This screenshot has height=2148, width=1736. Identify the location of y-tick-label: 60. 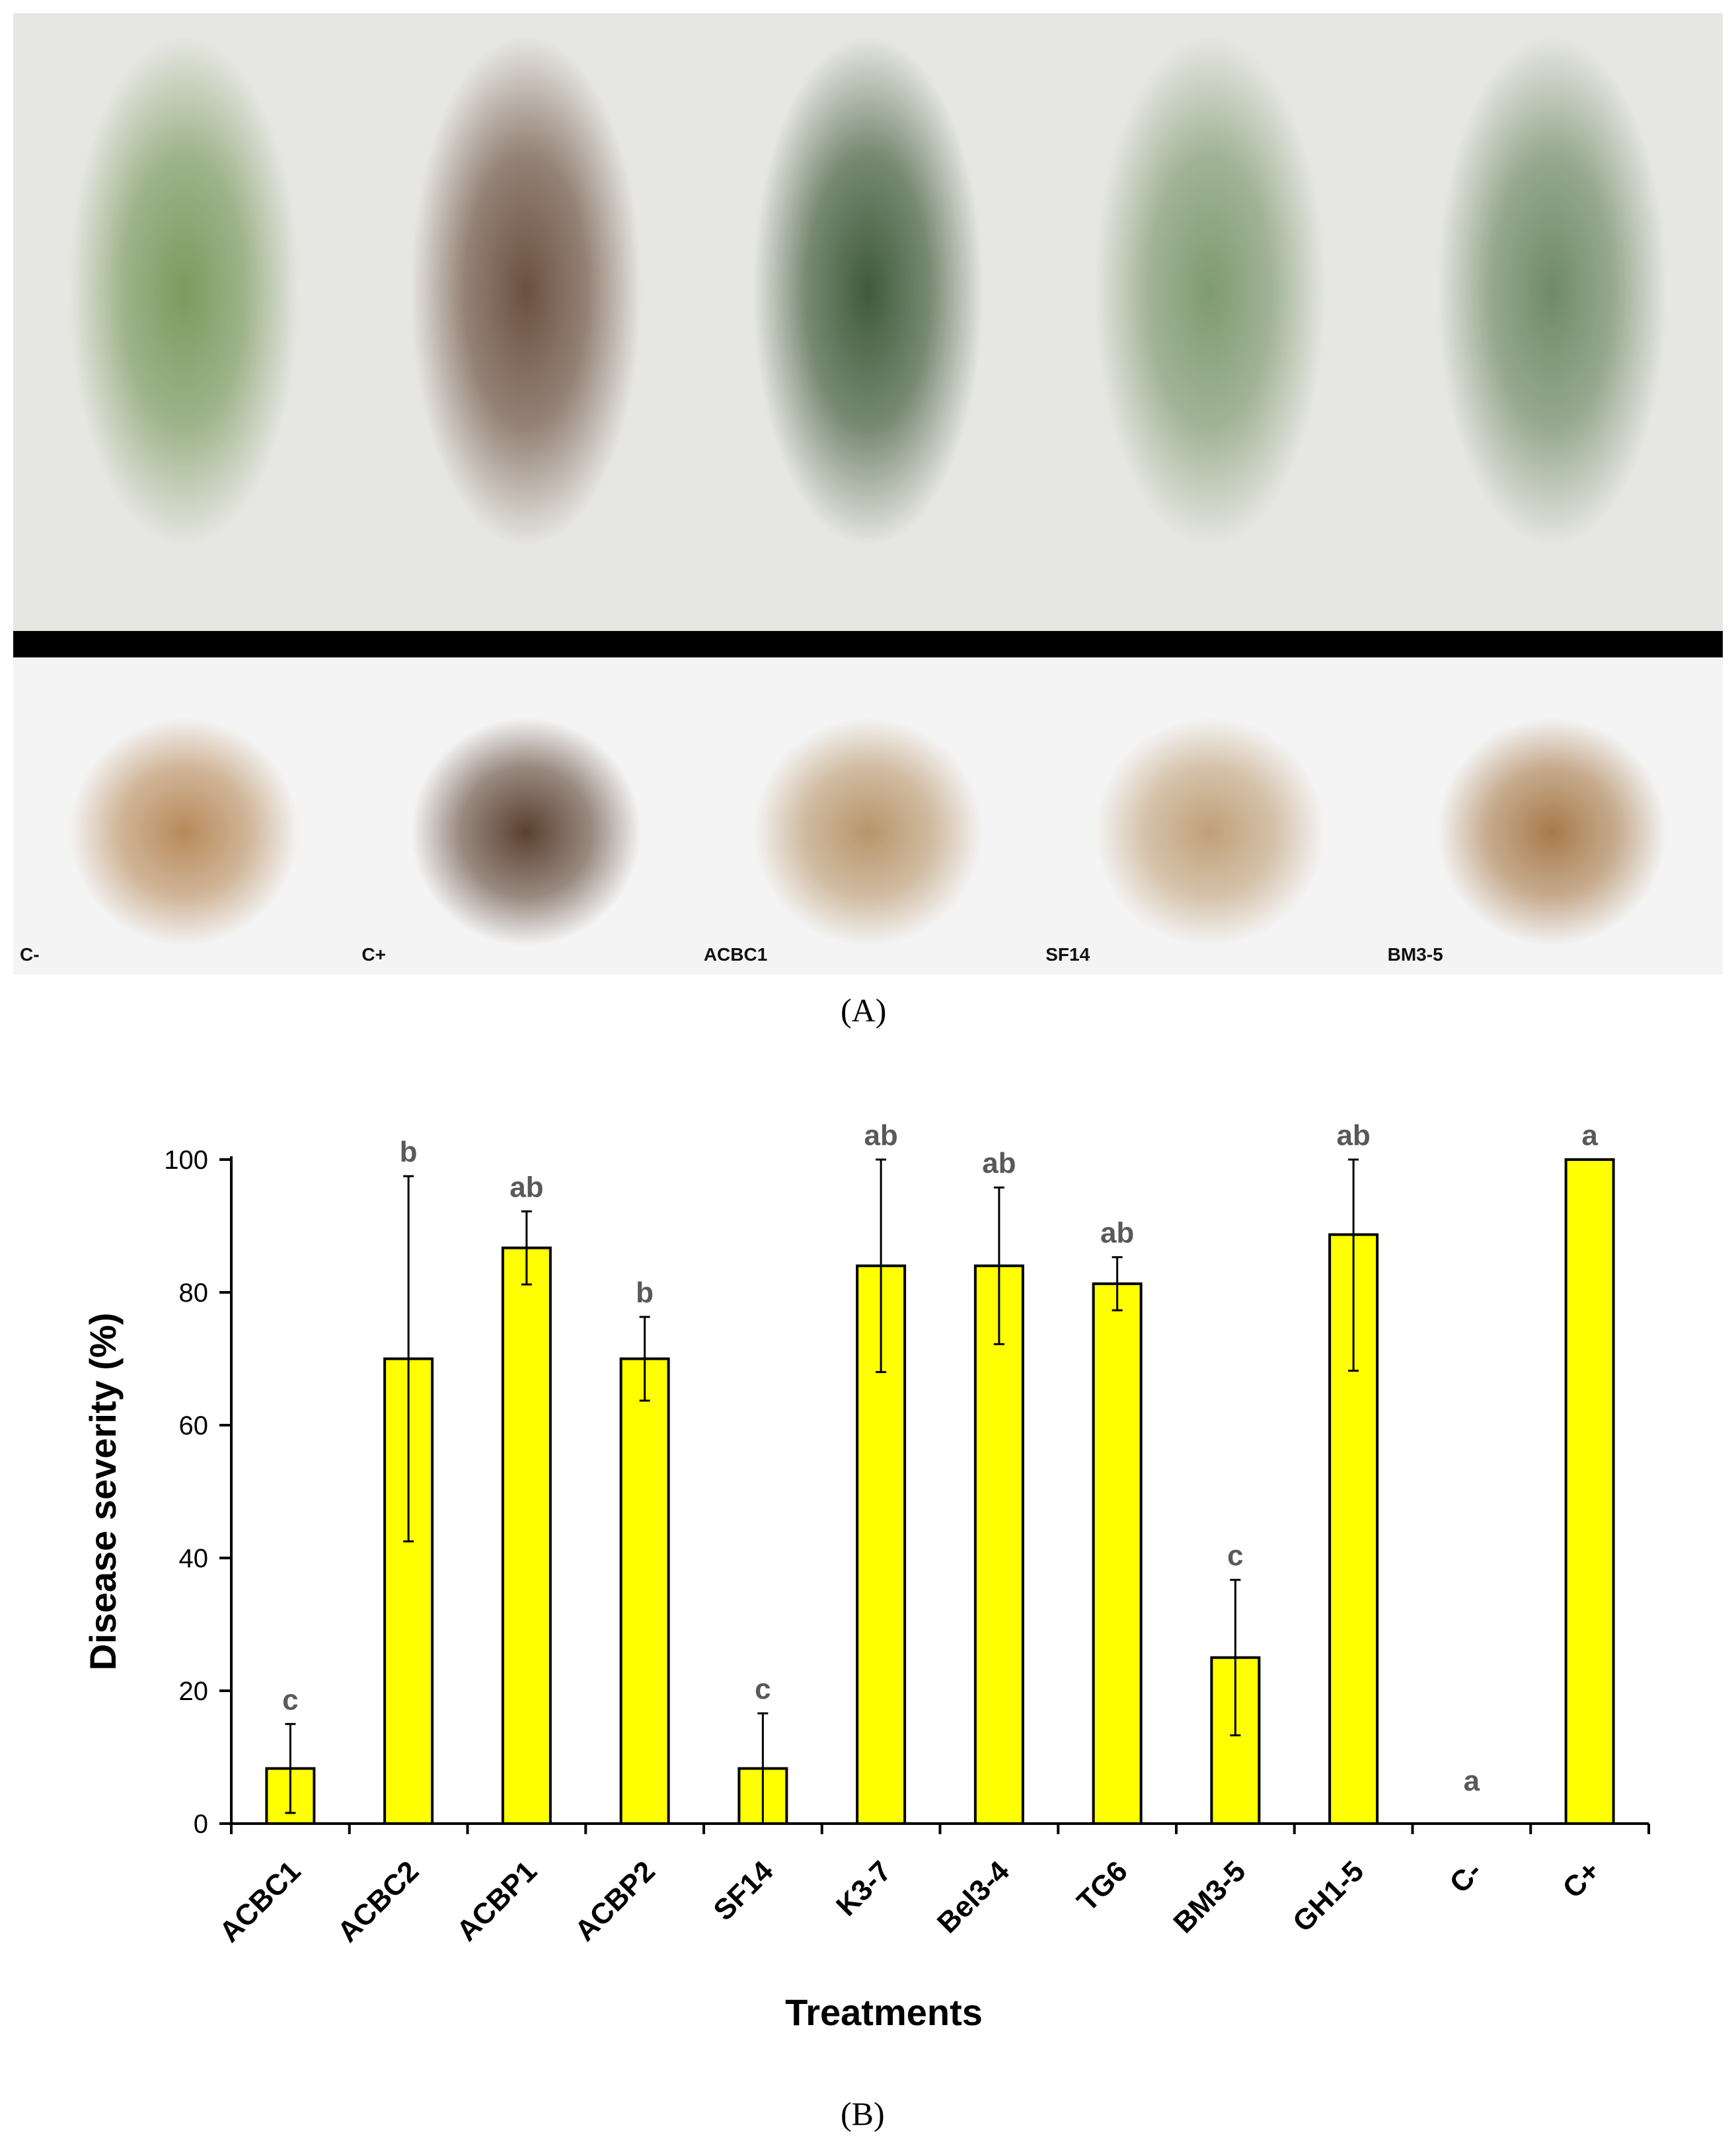
(194, 1425).